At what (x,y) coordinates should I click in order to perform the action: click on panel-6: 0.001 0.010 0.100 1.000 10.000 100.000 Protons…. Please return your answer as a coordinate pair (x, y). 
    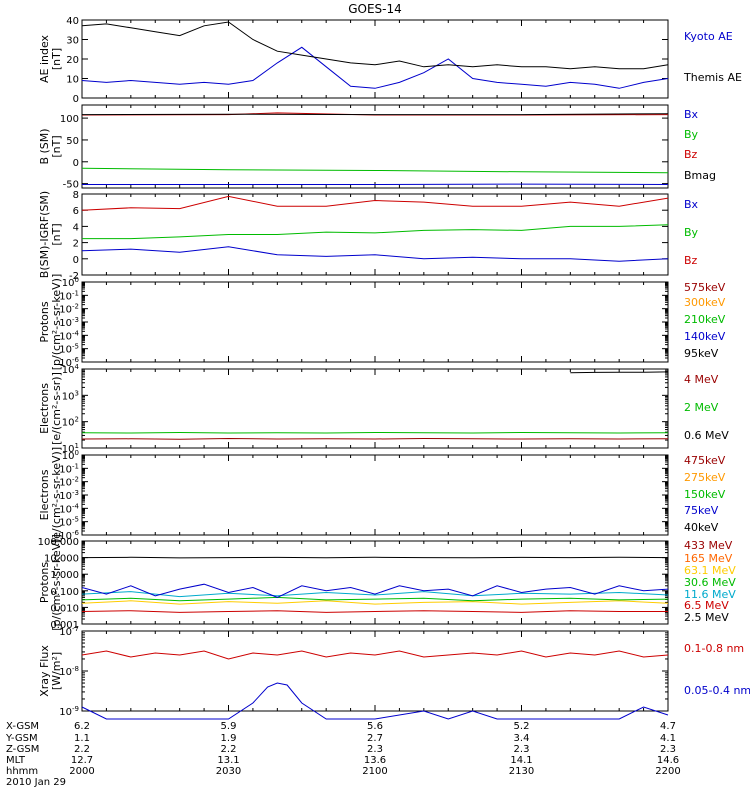
    Looking at the image, I should click on (387, 582).